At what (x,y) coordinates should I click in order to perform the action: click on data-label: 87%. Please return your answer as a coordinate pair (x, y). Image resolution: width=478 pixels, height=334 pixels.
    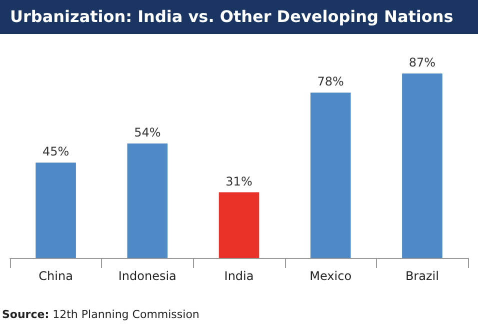
    Looking at the image, I should click on (422, 63).